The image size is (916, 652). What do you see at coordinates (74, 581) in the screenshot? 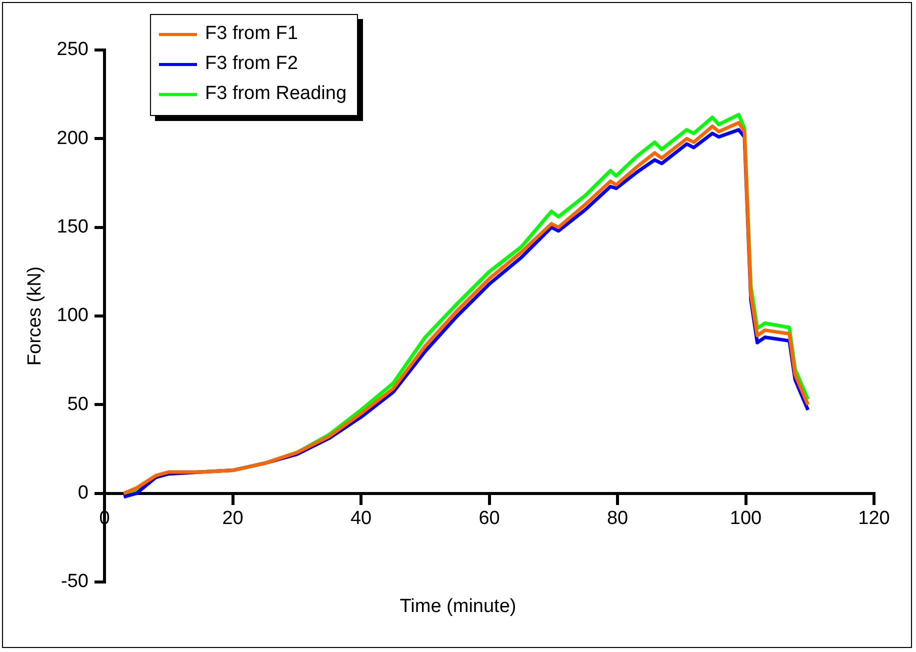
I see `y-tick-label: -50` at bounding box center [74, 581].